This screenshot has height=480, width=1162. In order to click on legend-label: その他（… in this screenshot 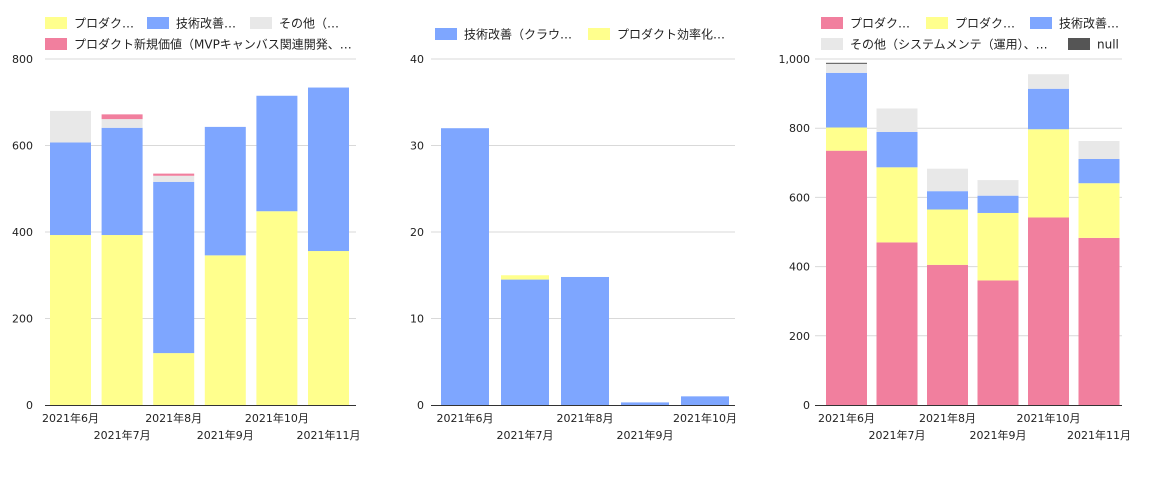, I will do `click(309, 24)`.